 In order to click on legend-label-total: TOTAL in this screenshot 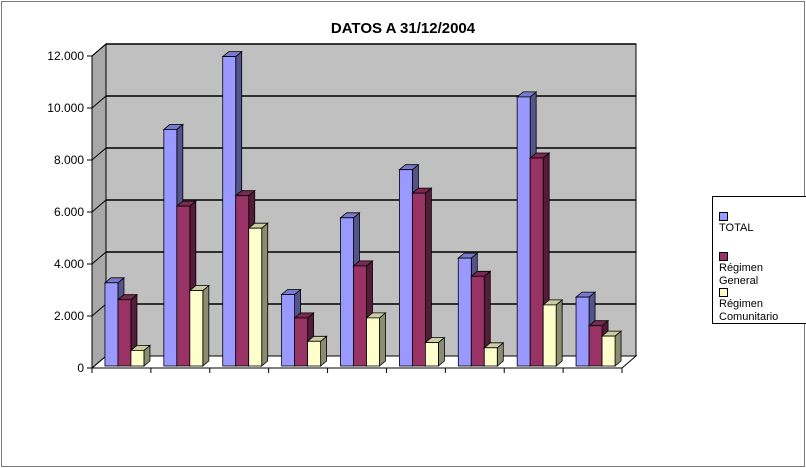, I will do `click(736, 228)`.